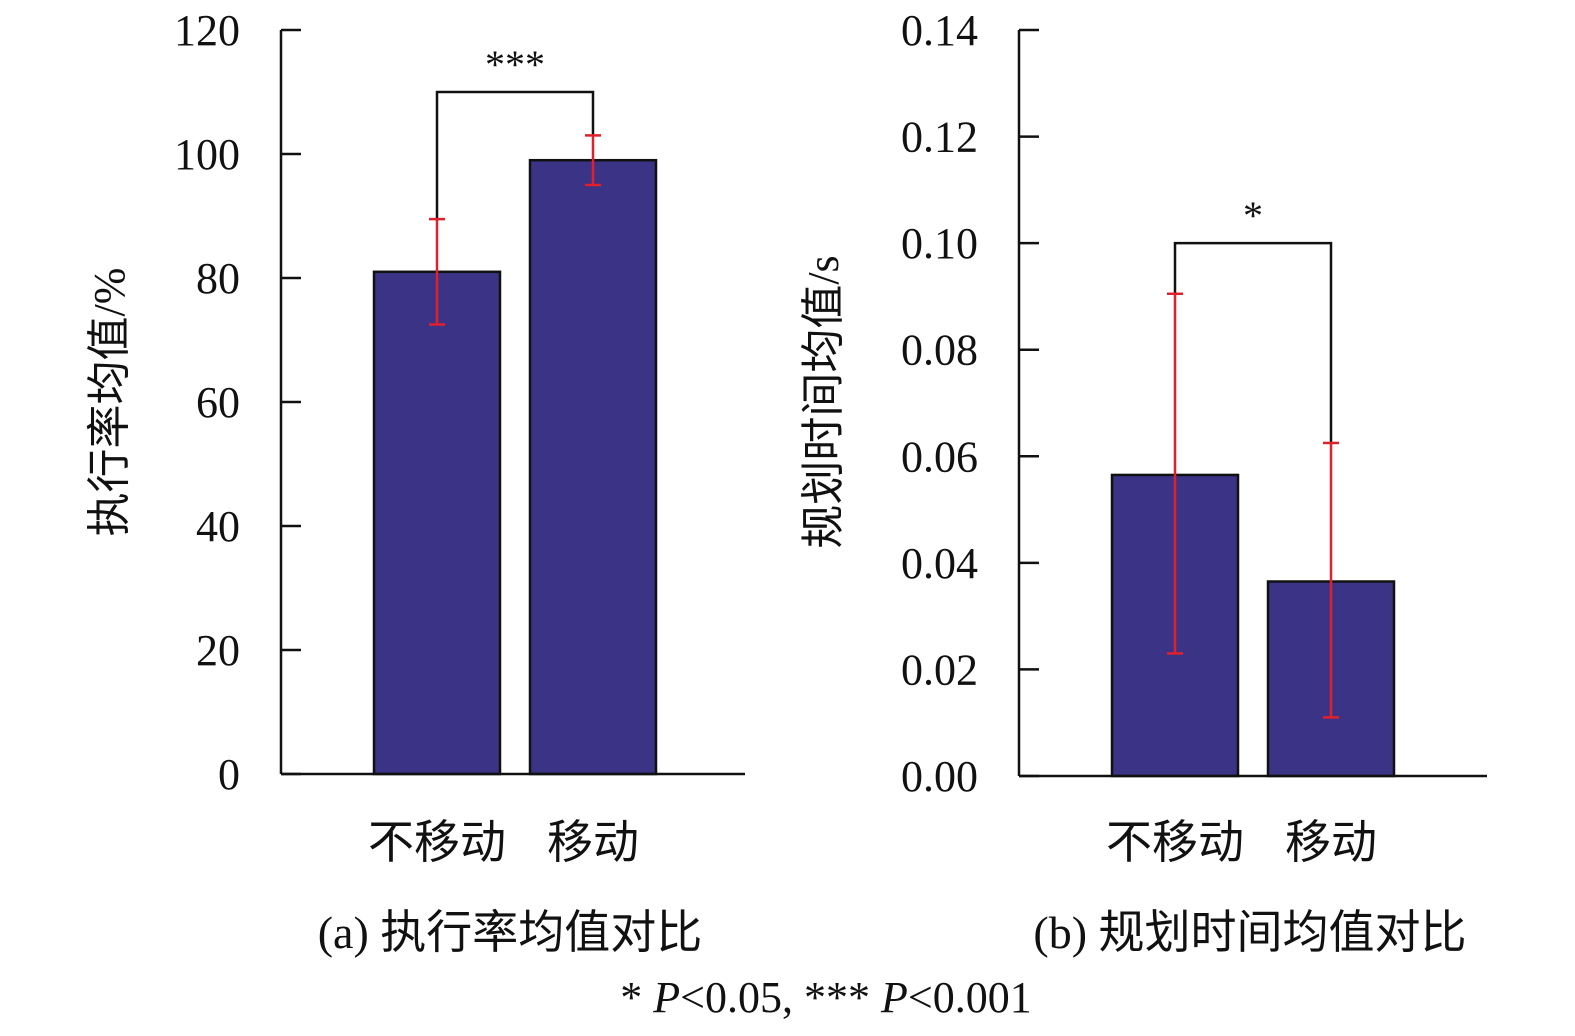 Image resolution: width=1575 pixels, height=1036 pixels. Describe the element at coordinates (218, 650) in the screenshot. I see `y-tick-label: 20` at that location.